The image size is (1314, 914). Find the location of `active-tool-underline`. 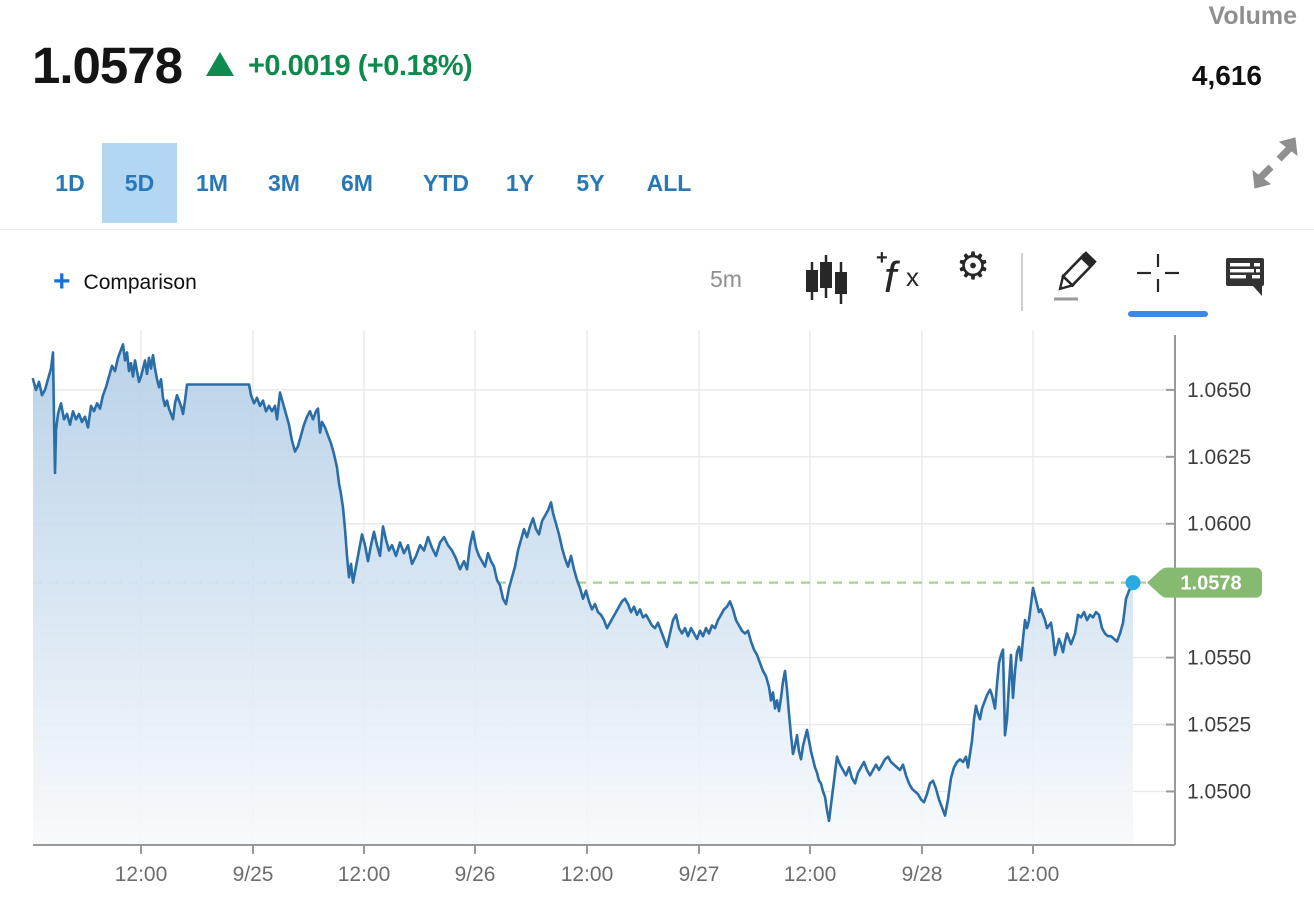

active-tool-underline is located at coordinates (1168, 314).